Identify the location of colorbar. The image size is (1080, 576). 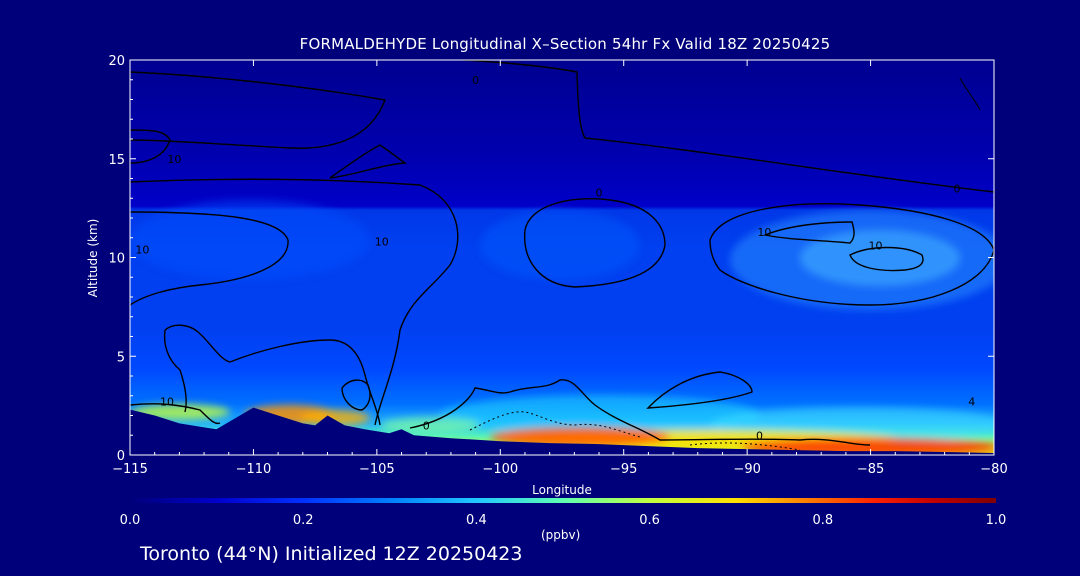
(563, 500).